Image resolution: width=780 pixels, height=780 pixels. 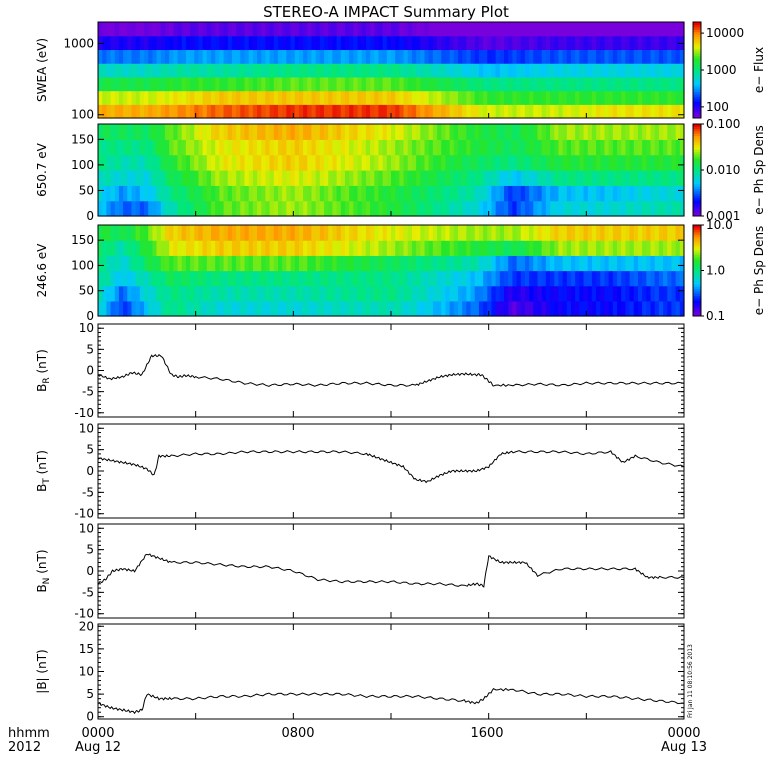 I want to click on colorbar-tick-label: 1.0, so click(x=715, y=271).